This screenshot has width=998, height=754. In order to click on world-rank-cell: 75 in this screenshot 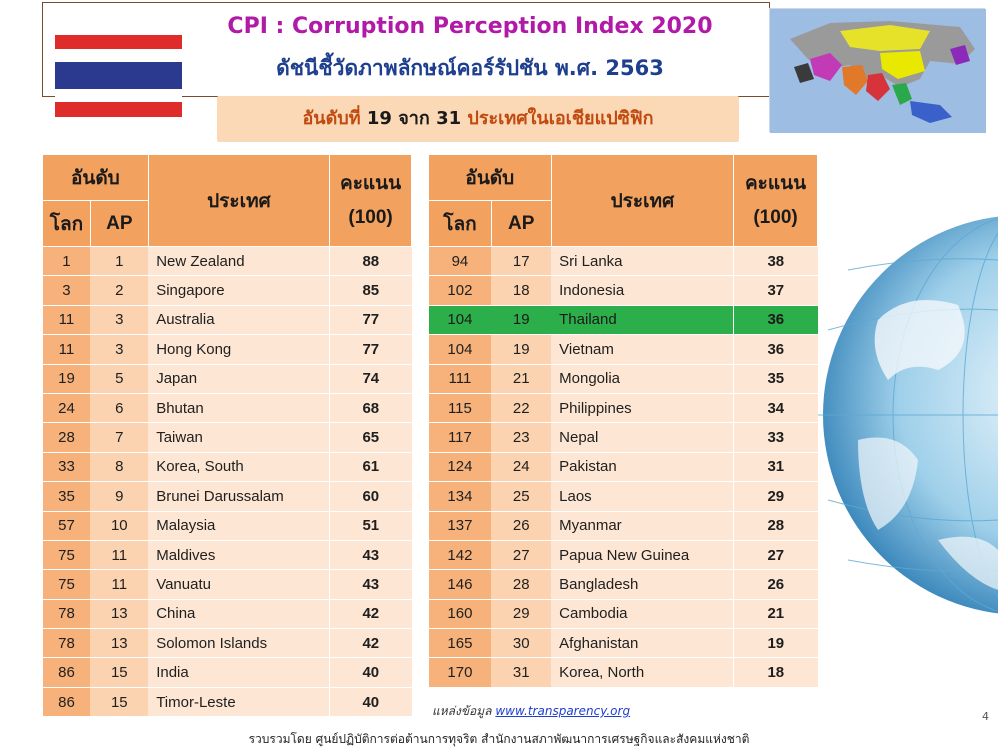, I will do `click(66, 555)`.